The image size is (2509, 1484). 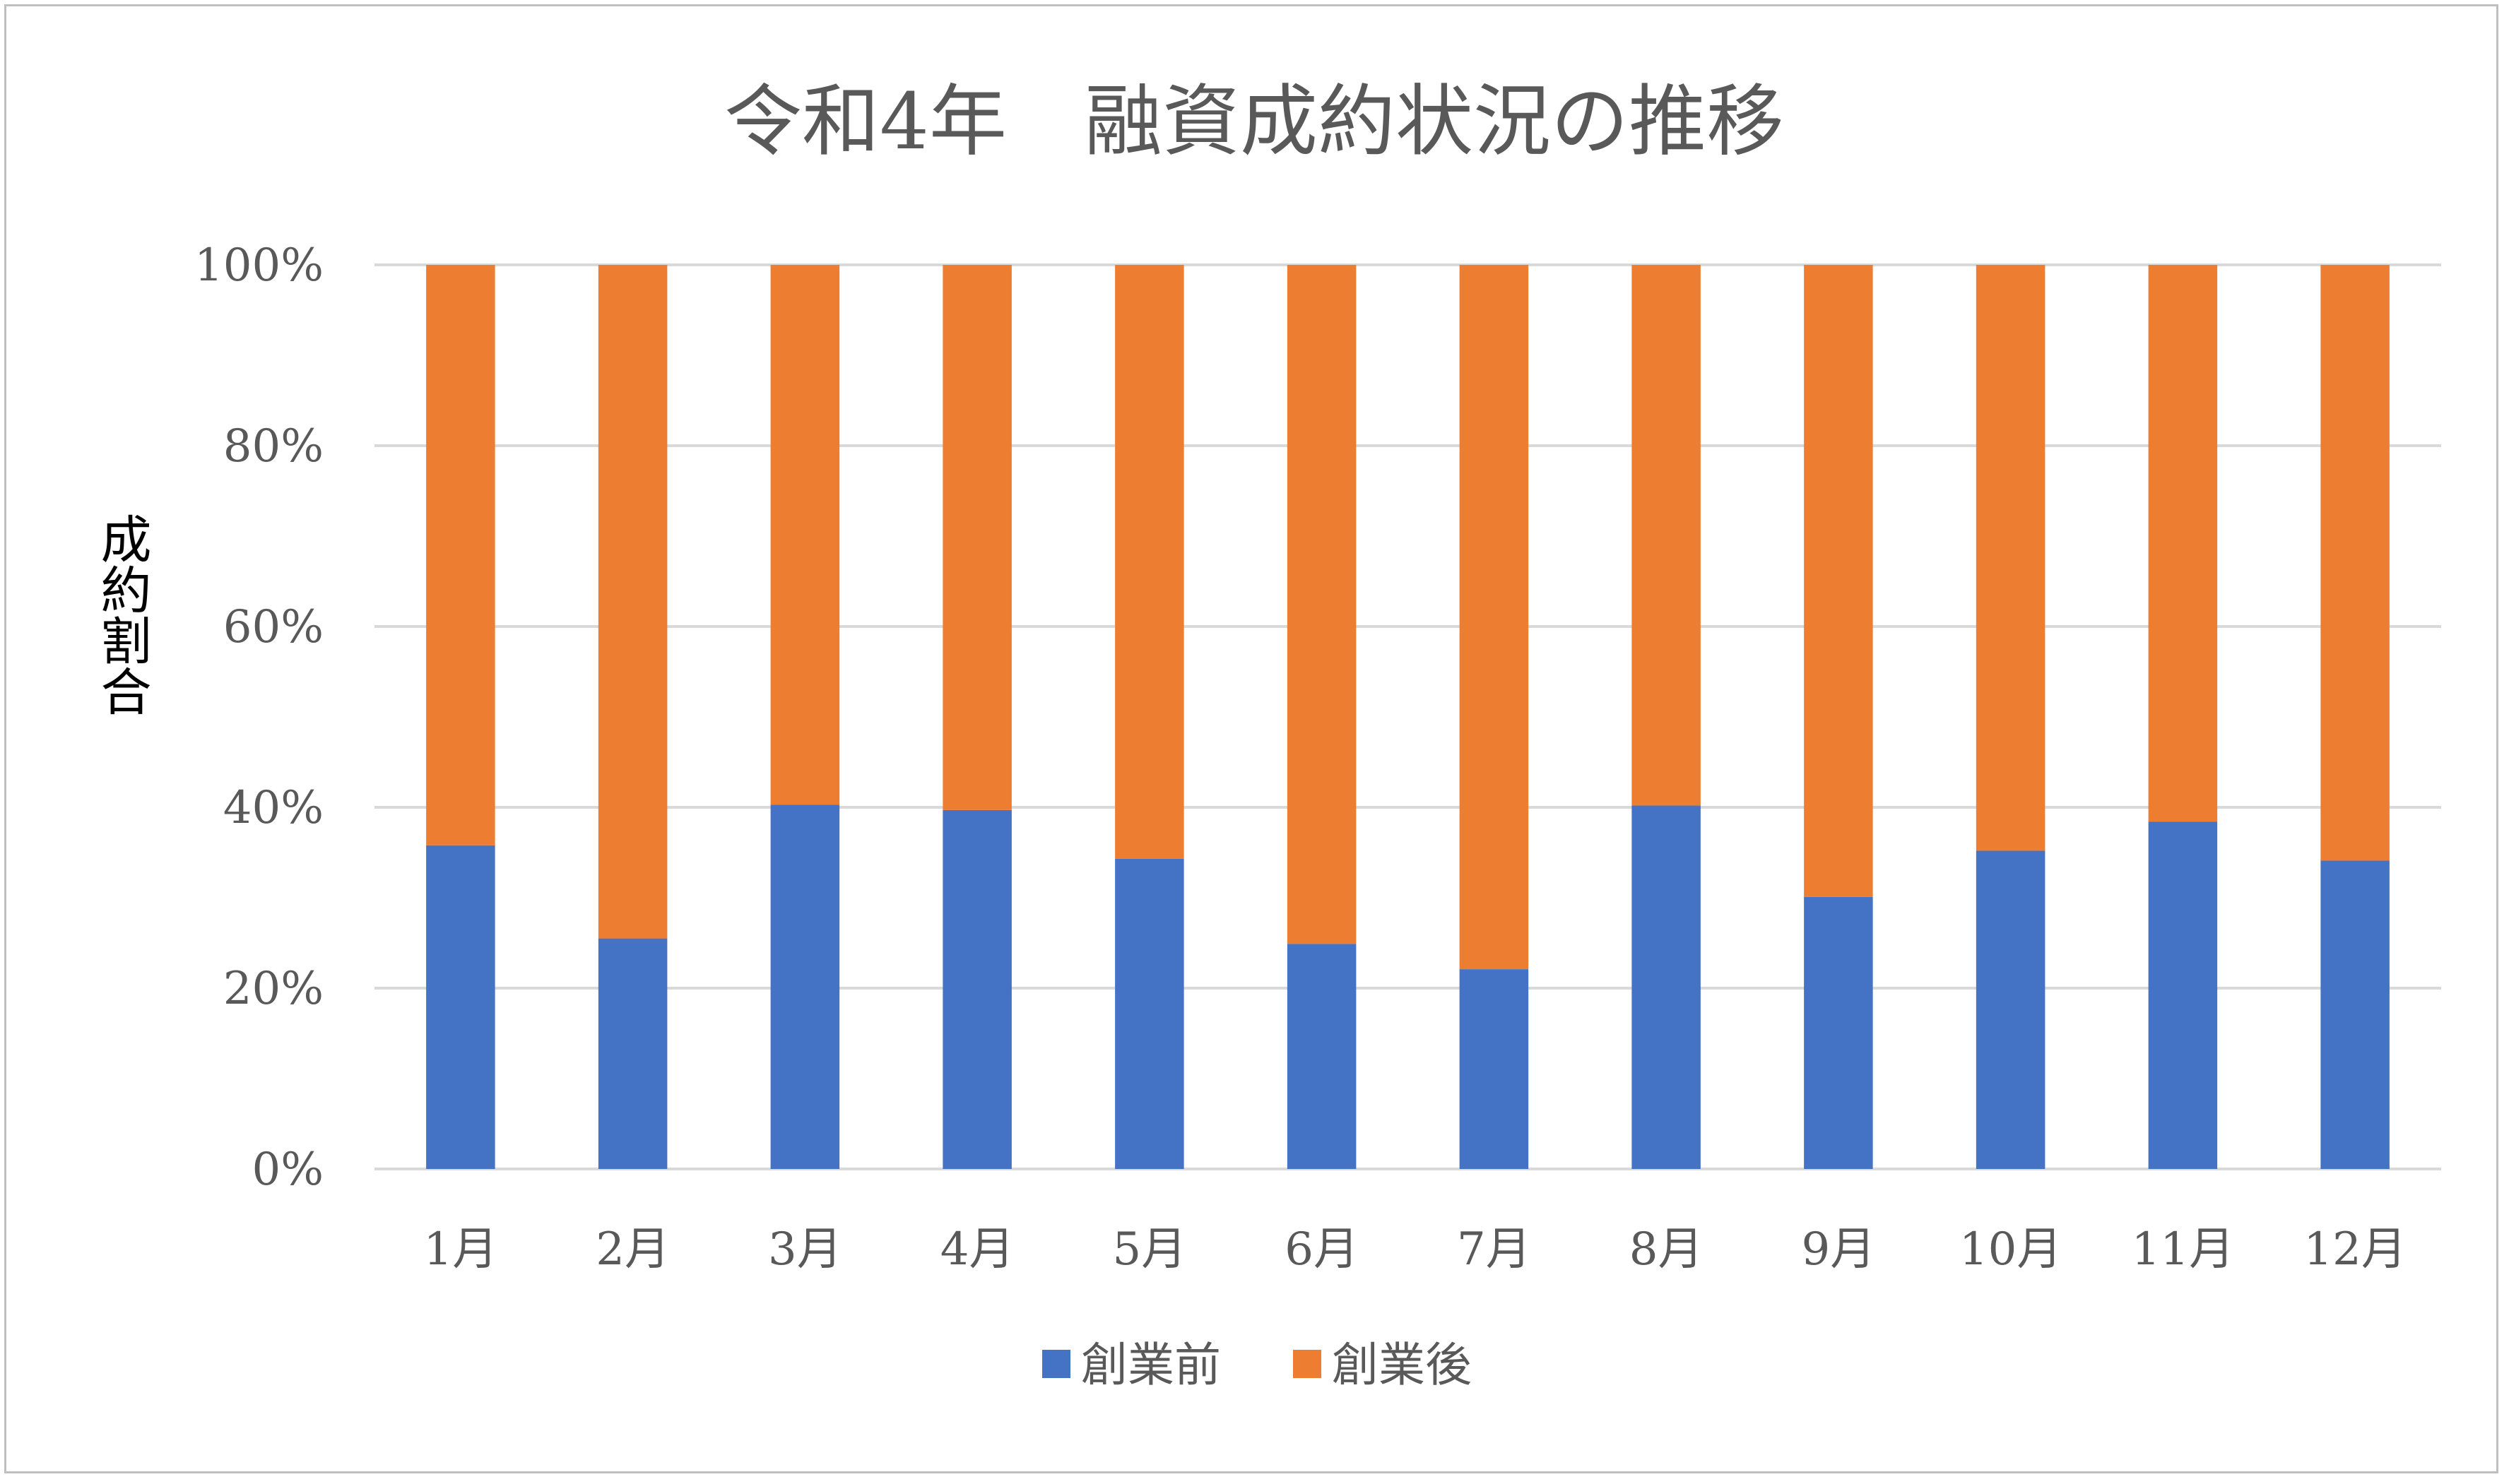 I want to click on chart-title: 令和4年 融資成約状況の推移, so click(x=1254, y=121).